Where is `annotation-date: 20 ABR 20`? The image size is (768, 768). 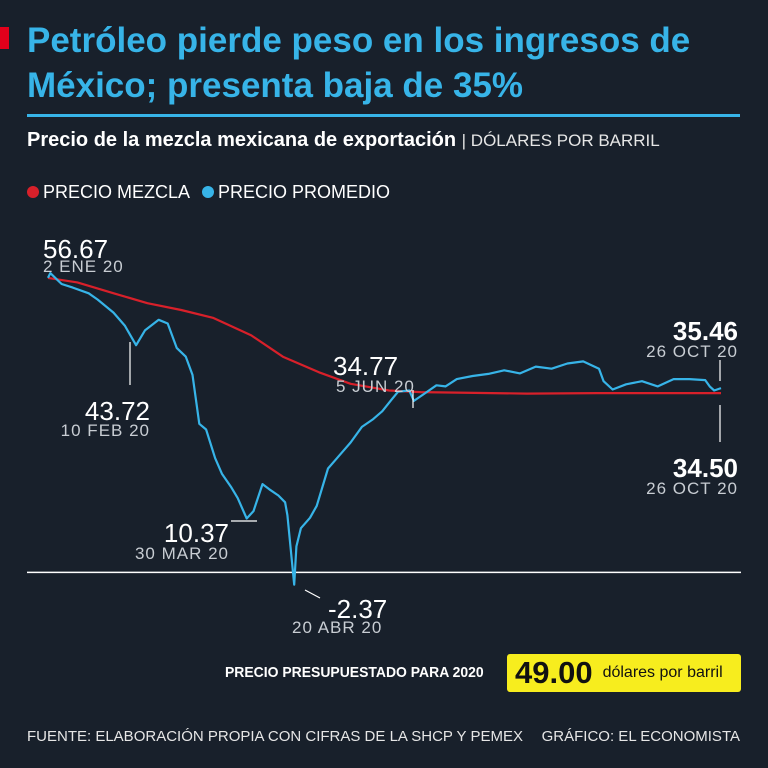
annotation-date: 20 ABR 20 is located at coordinates (337, 627).